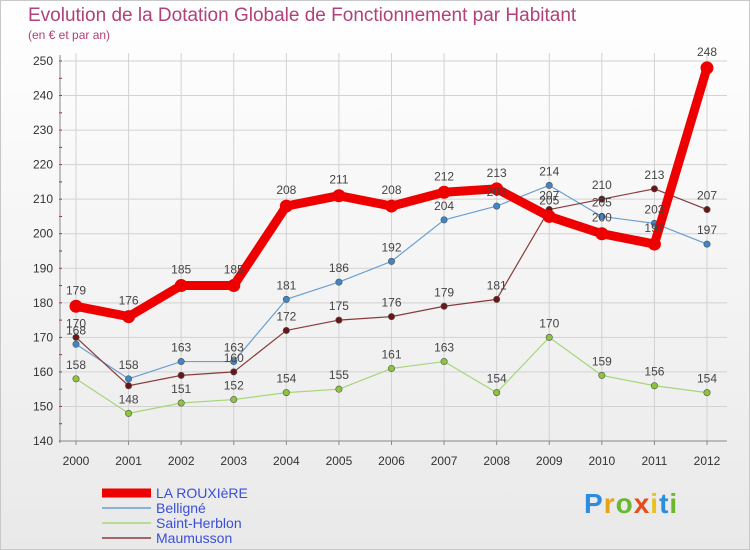 Image resolution: width=750 pixels, height=550 pixels. Describe the element at coordinates (444, 220) in the screenshot. I see `point-bellign--2007` at that location.